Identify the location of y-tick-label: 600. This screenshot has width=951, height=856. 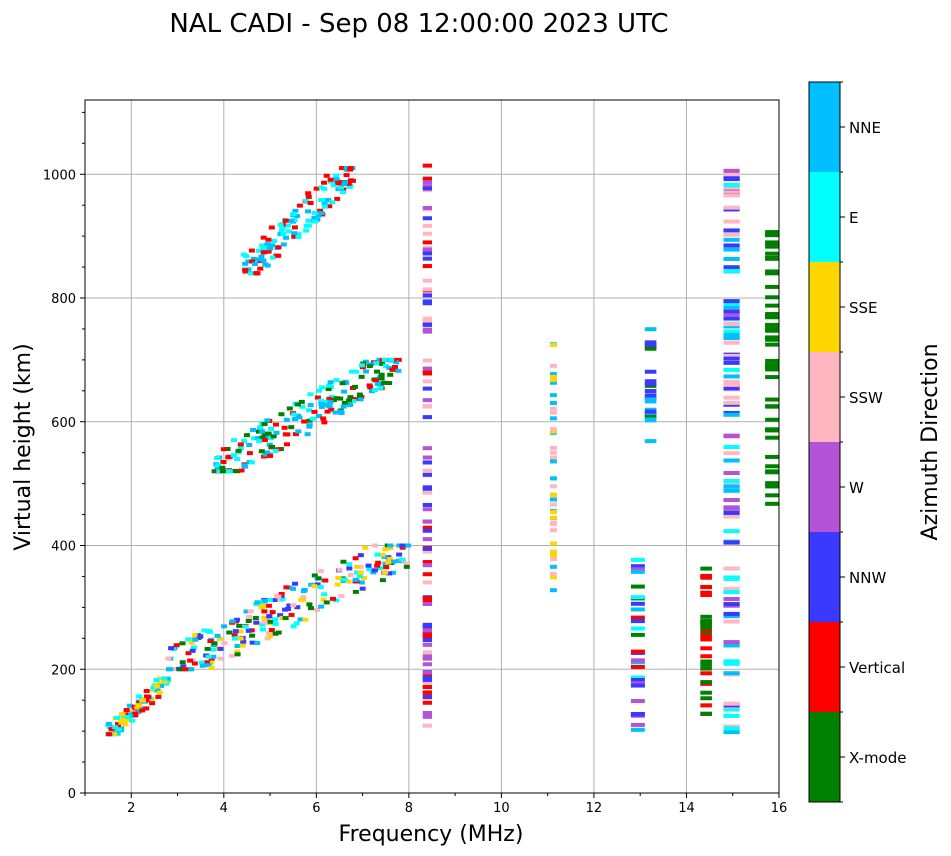
(63, 423).